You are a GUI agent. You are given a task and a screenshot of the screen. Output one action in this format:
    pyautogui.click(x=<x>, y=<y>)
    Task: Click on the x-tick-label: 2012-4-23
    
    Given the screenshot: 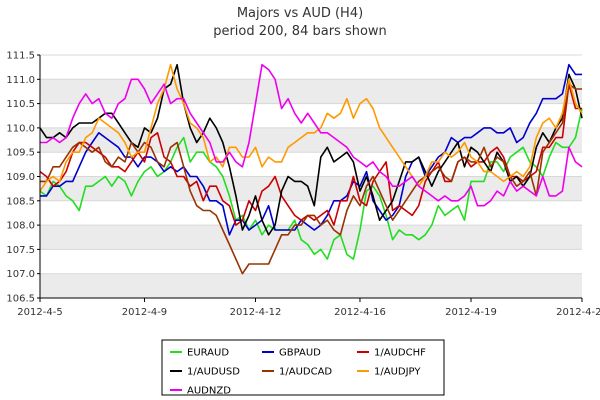 What is the action you would take?
    pyautogui.click(x=578, y=312)
    